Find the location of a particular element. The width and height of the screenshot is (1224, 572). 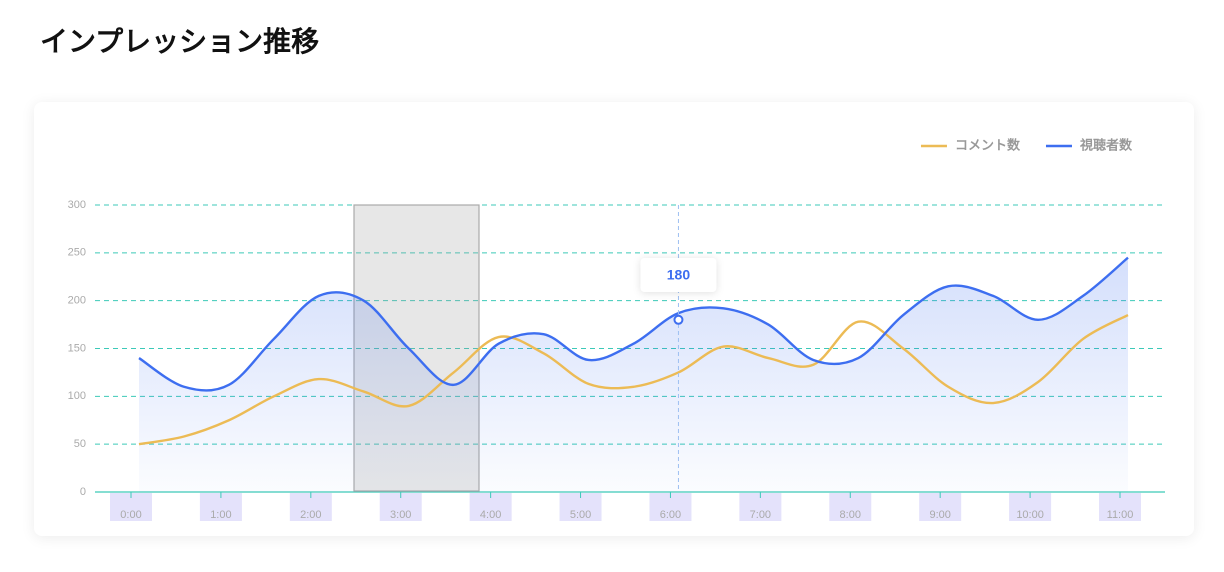

tooltip-box is located at coordinates (678, 275).